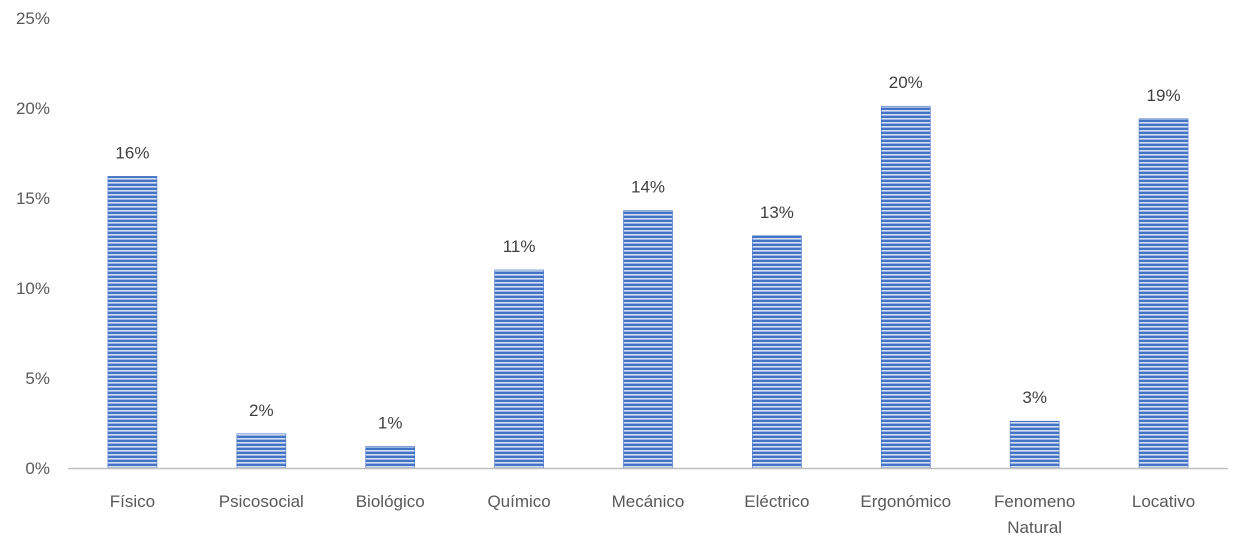 The image size is (1237, 543). I want to click on y-tick-label: 15%, so click(33, 198).